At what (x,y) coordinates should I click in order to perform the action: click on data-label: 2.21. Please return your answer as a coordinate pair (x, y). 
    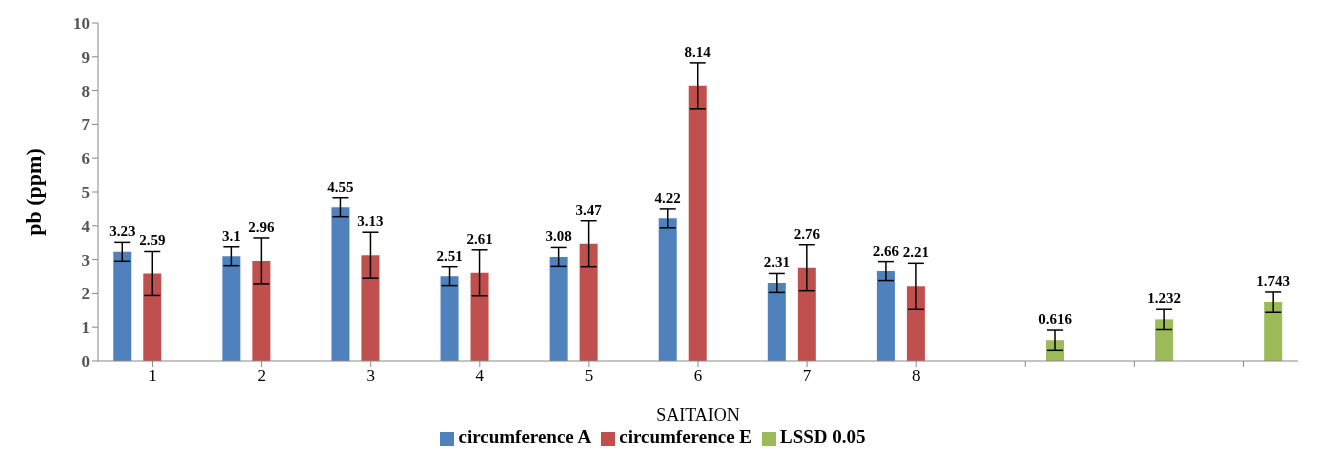
    Looking at the image, I should click on (916, 252).